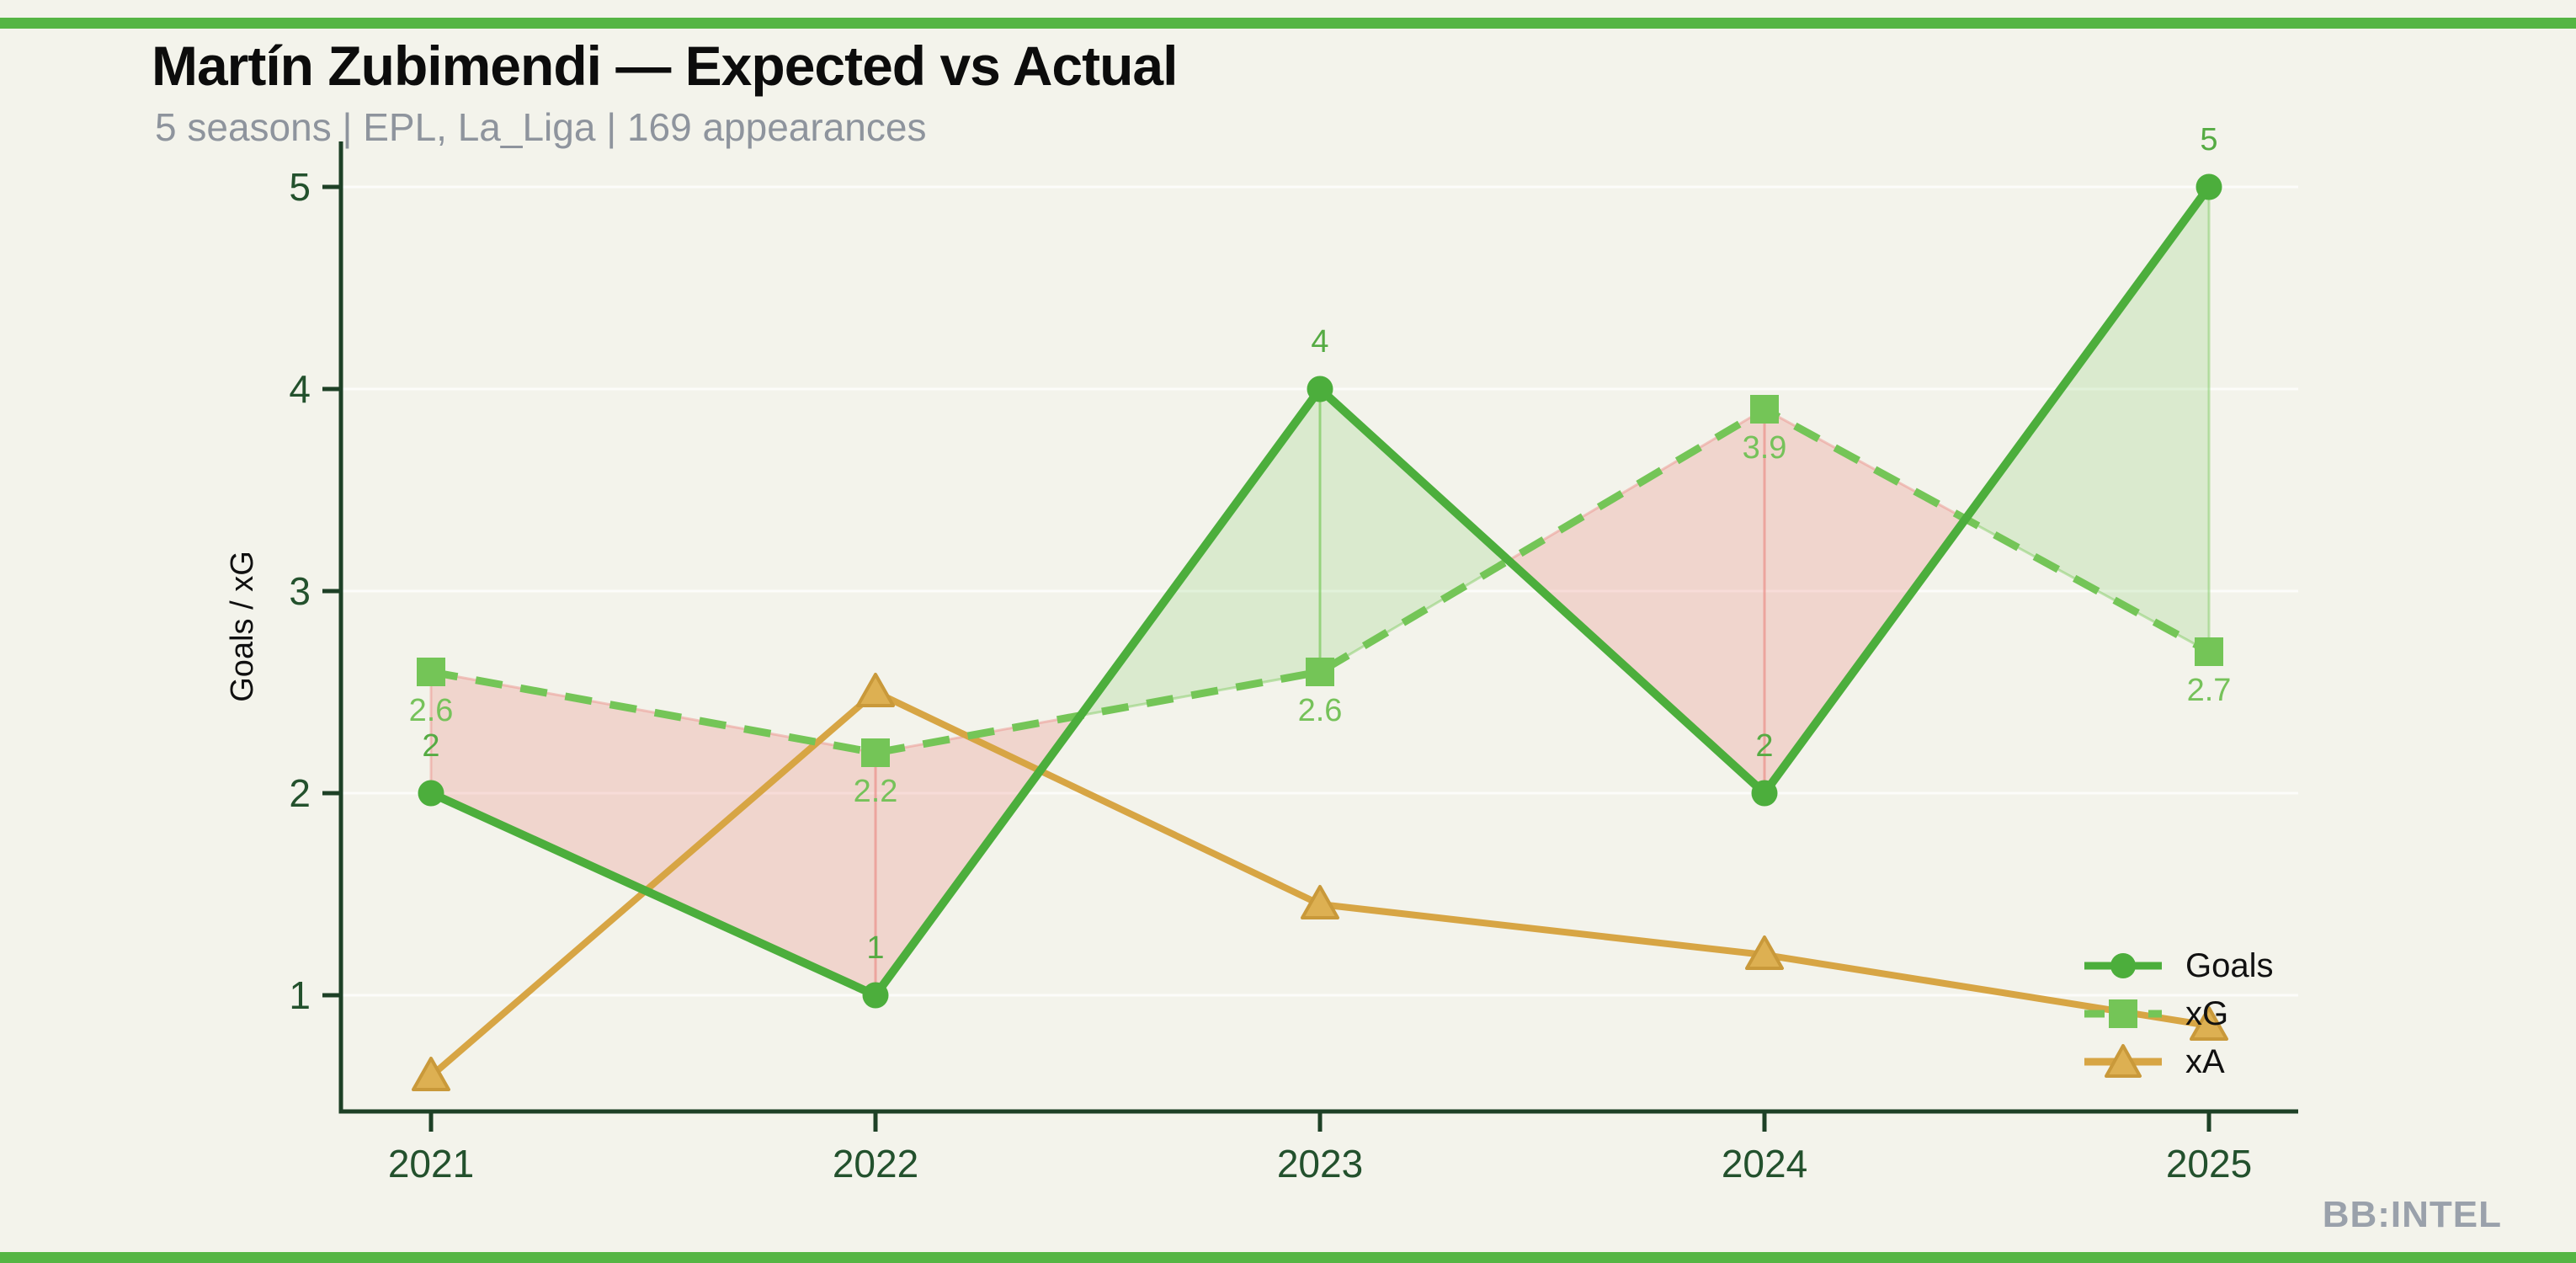  I want to click on xg-point-2022, so click(875, 752).